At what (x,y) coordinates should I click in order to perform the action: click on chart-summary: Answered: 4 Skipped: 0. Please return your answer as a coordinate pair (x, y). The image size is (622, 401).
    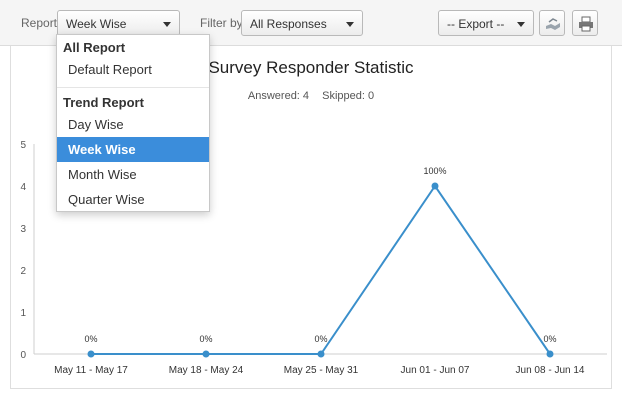
    Looking at the image, I should click on (311, 96).